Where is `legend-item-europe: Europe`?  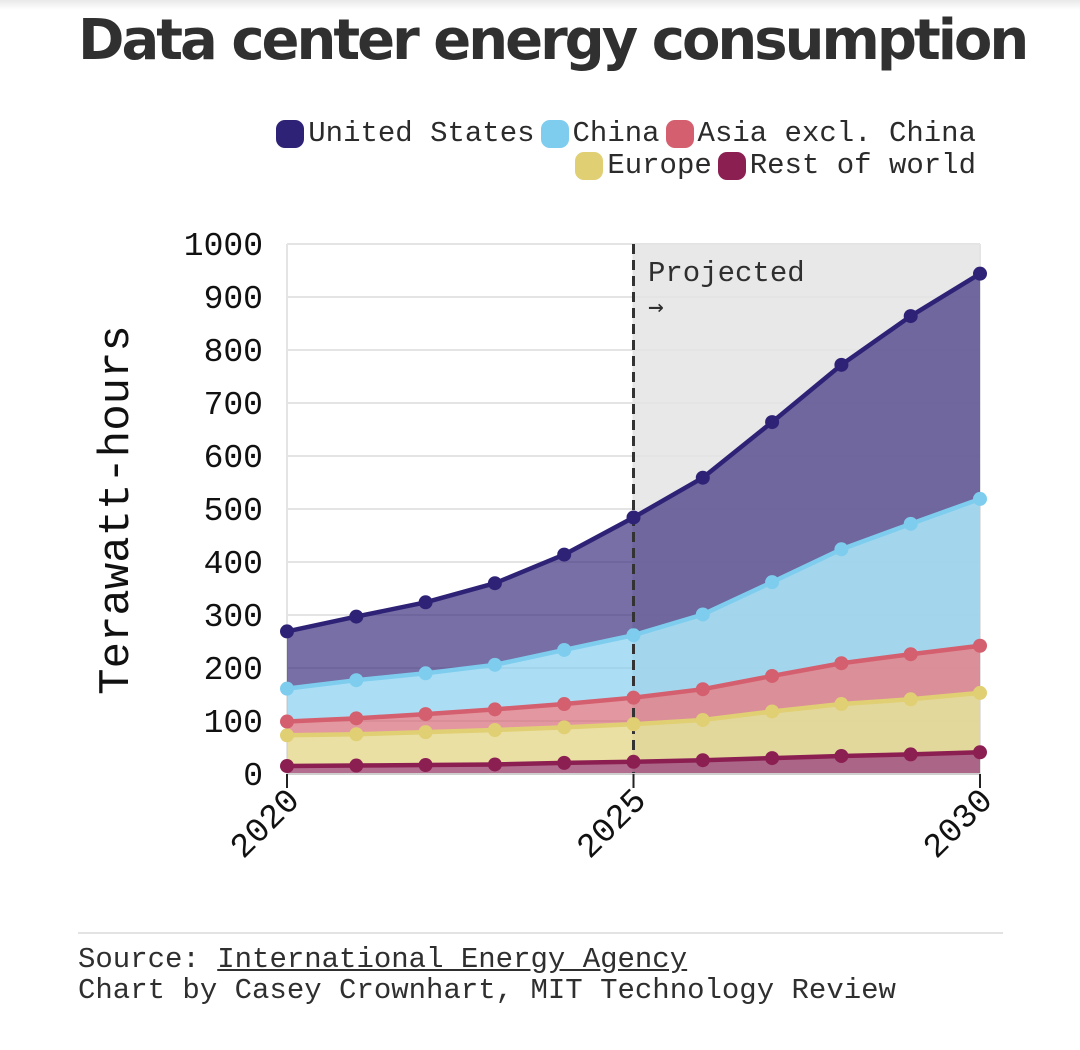
legend-item-europe: Europe is located at coordinates (643, 165).